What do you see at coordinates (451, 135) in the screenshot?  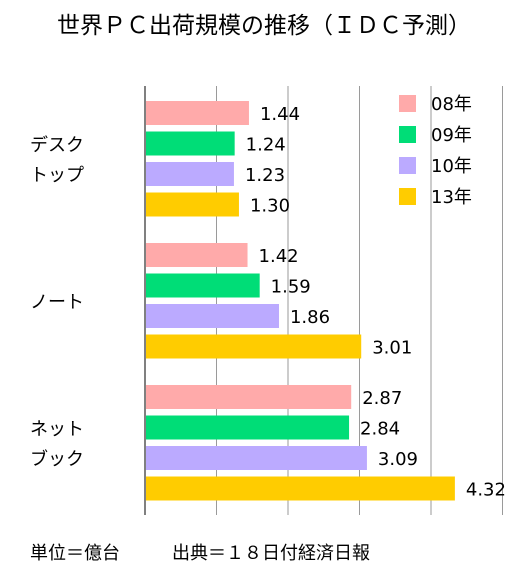 I see `legend-label: 09年` at bounding box center [451, 135].